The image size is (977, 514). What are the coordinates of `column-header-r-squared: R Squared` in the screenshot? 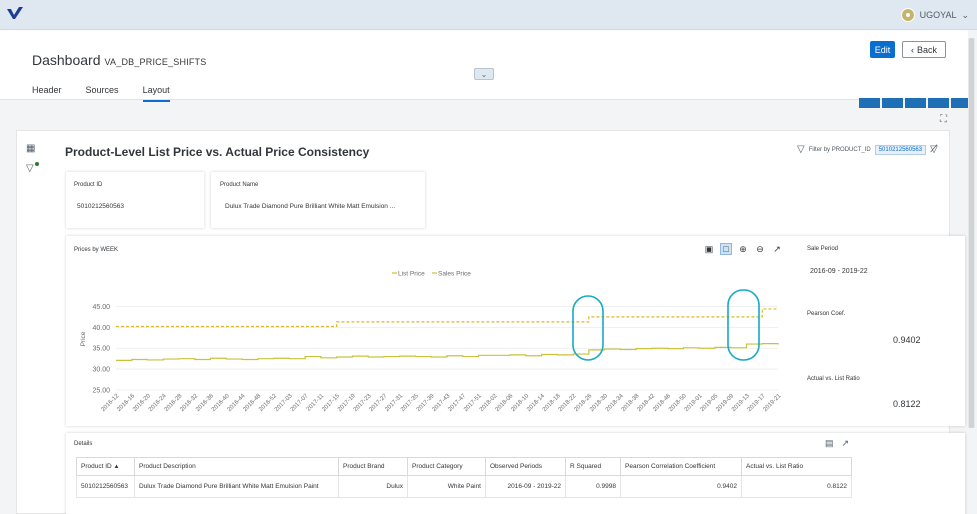 It's located at (593, 466).